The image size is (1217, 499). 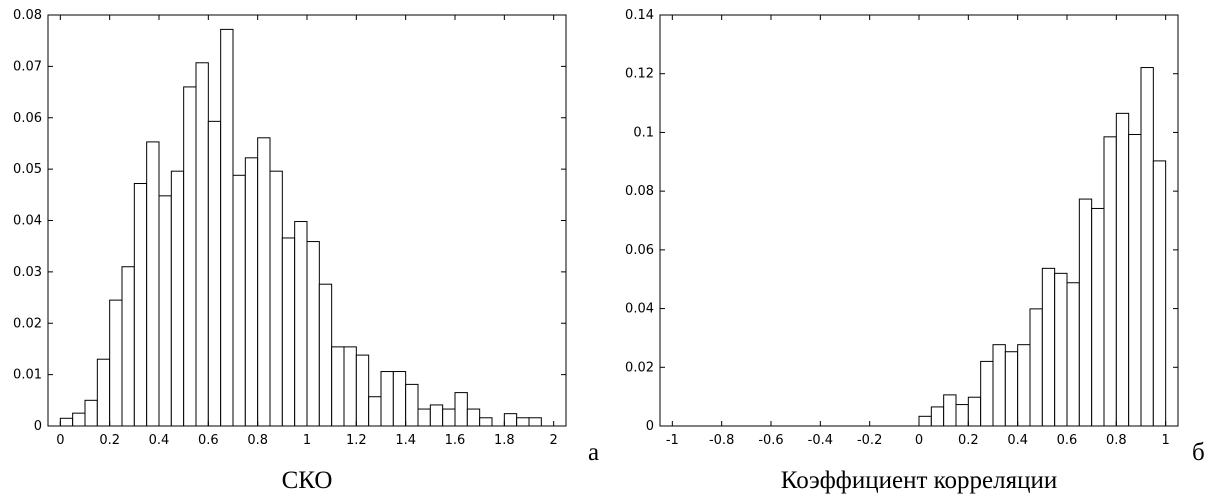 I want to click on y-tick-label: 0.12, so click(x=639, y=74).